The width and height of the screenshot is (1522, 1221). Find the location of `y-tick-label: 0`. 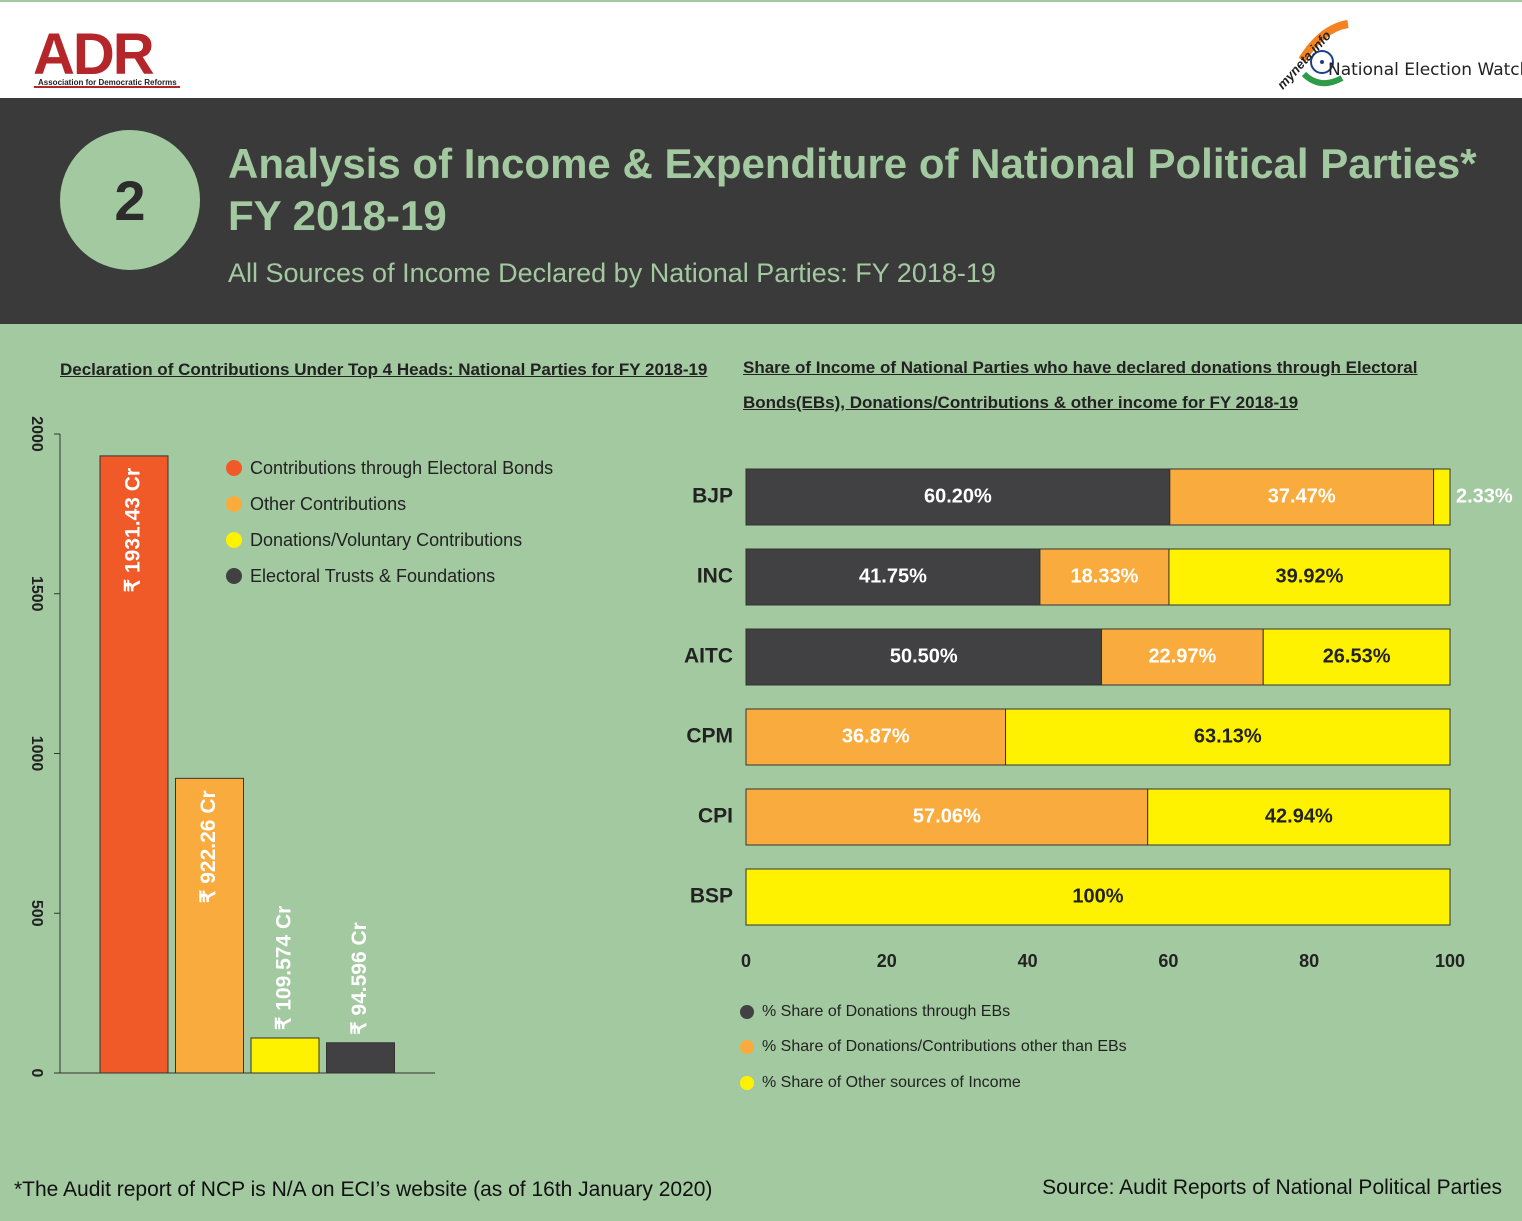

y-tick-label: 0 is located at coordinates (36, 1073).